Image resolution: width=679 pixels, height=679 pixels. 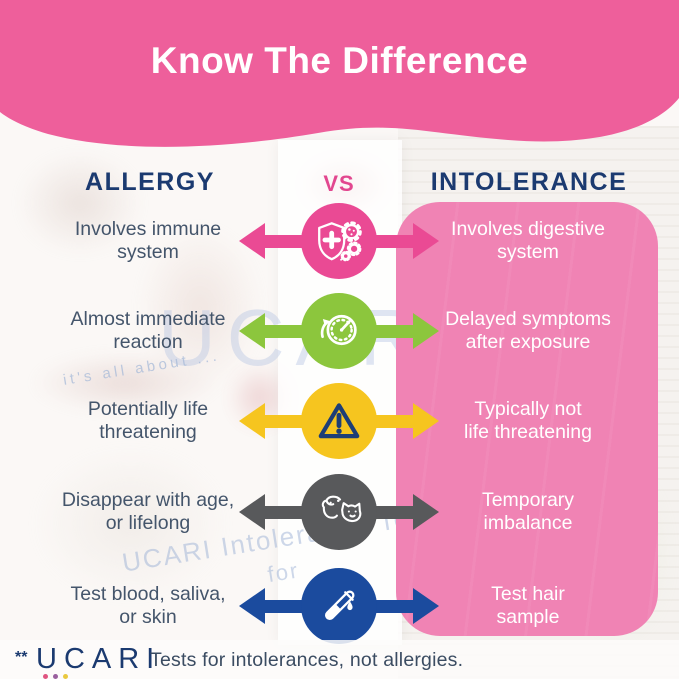 I want to click on allergy-fact: Almost immediate reaction, so click(x=148, y=330).